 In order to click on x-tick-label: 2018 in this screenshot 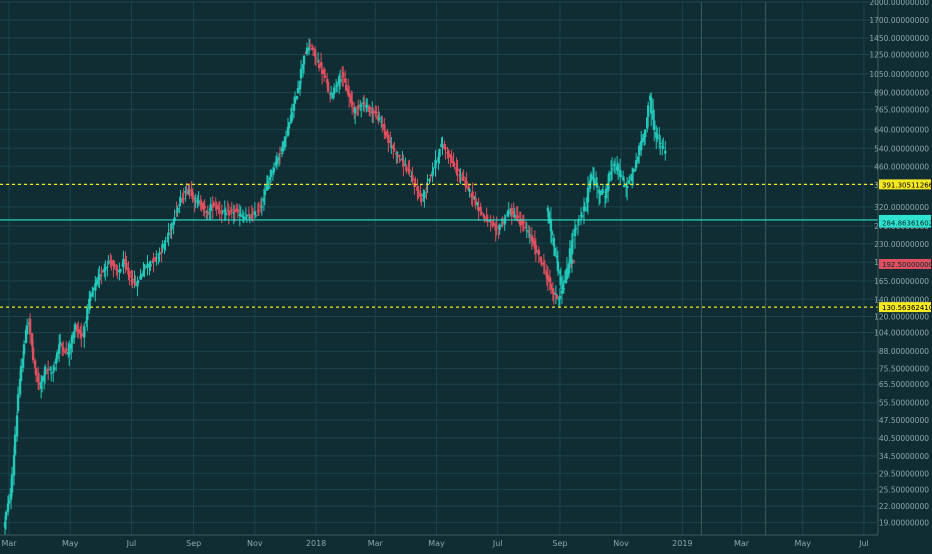, I will do `click(316, 543)`.